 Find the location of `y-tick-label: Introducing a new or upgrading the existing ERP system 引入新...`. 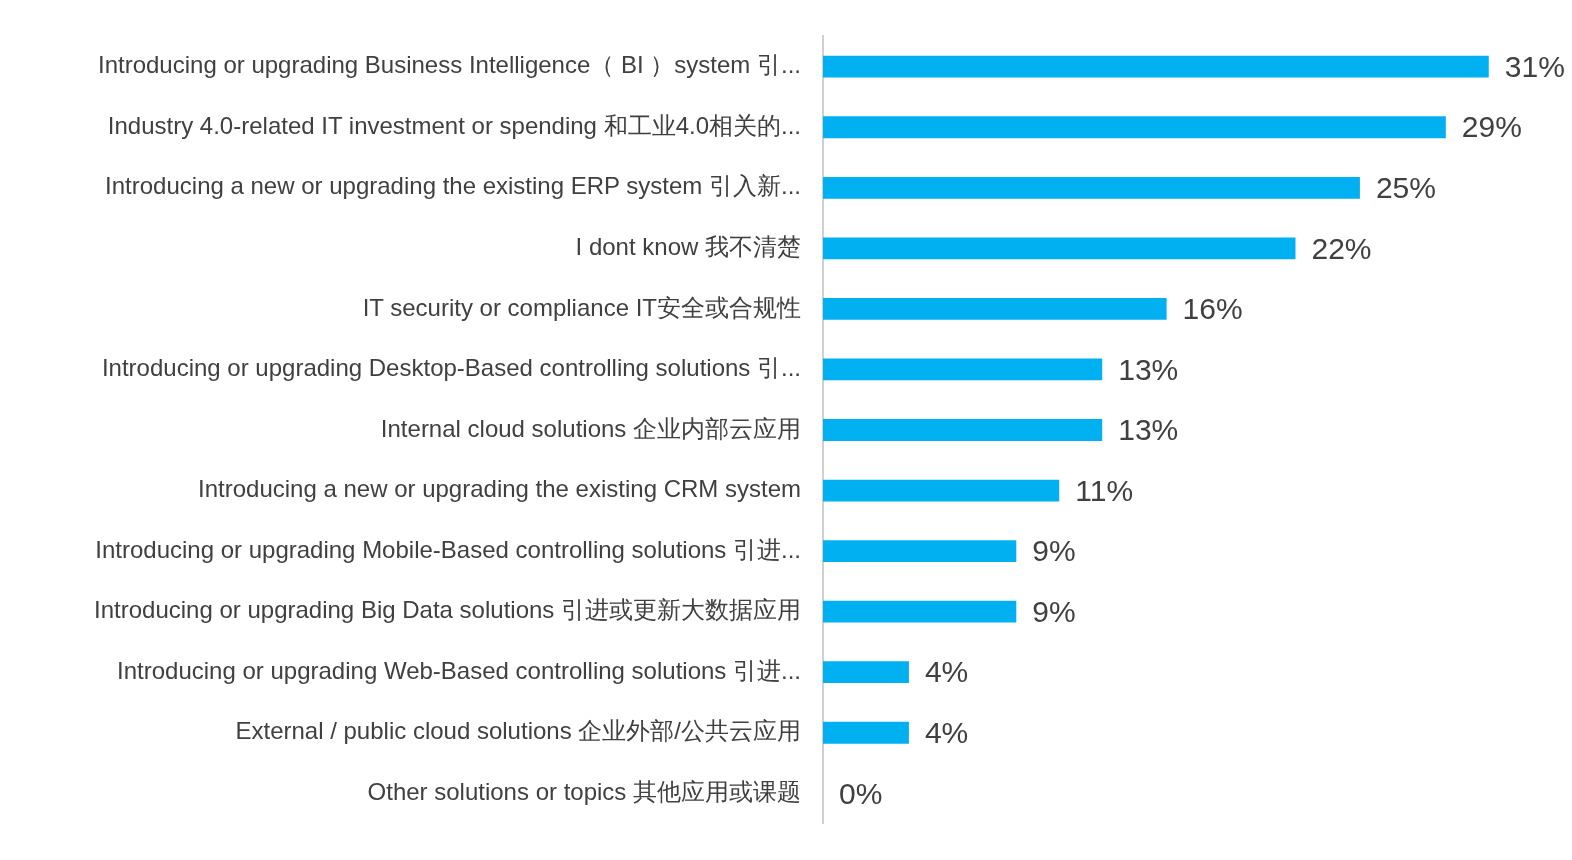

y-tick-label: Introducing a new or upgrading the existing ERP system 引入新... is located at coordinates (453, 186).